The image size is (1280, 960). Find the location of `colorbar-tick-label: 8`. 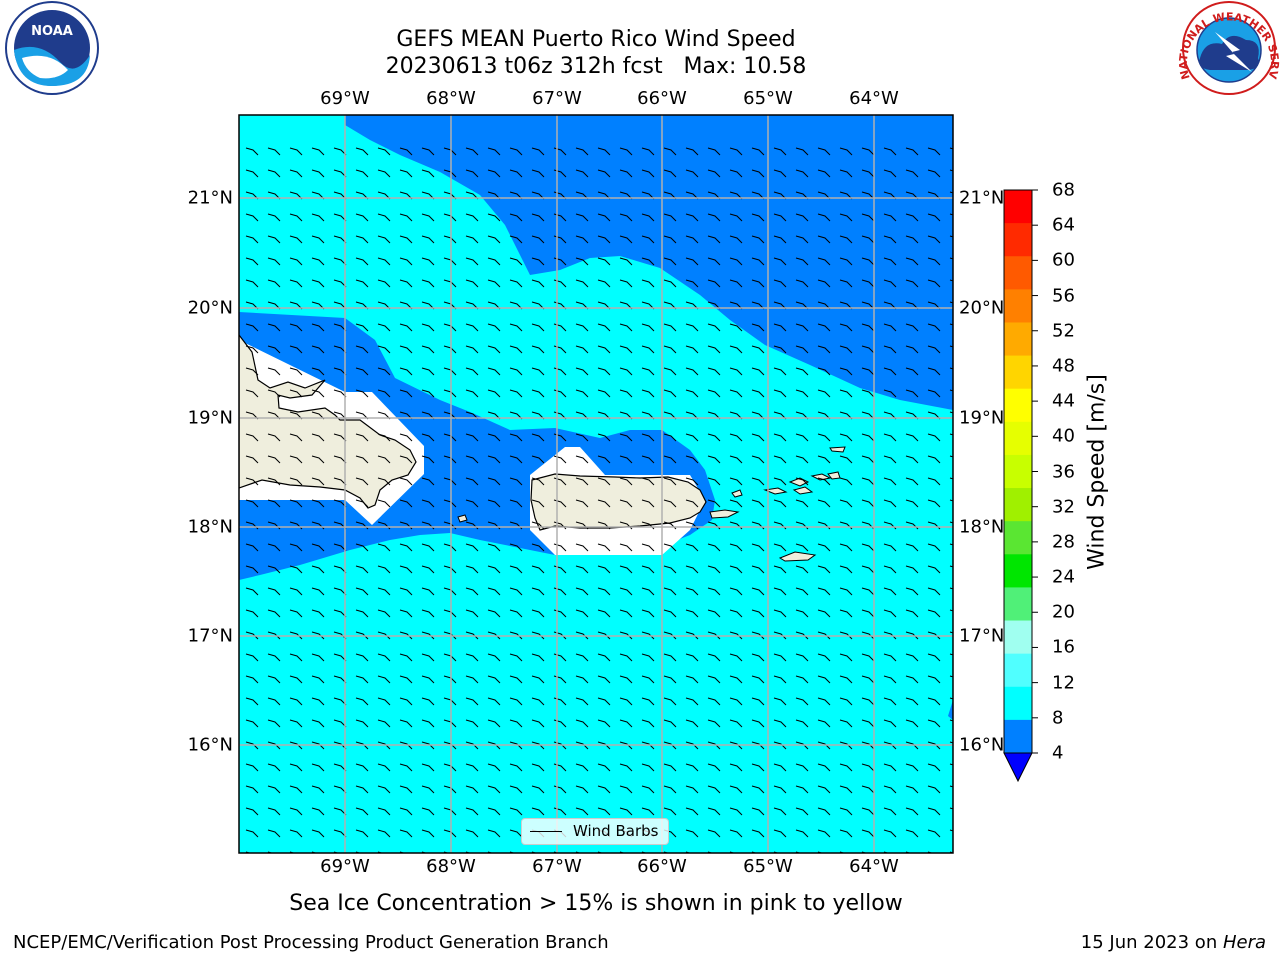

colorbar-tick-label: 8 is located at coordinates (1058, 718).